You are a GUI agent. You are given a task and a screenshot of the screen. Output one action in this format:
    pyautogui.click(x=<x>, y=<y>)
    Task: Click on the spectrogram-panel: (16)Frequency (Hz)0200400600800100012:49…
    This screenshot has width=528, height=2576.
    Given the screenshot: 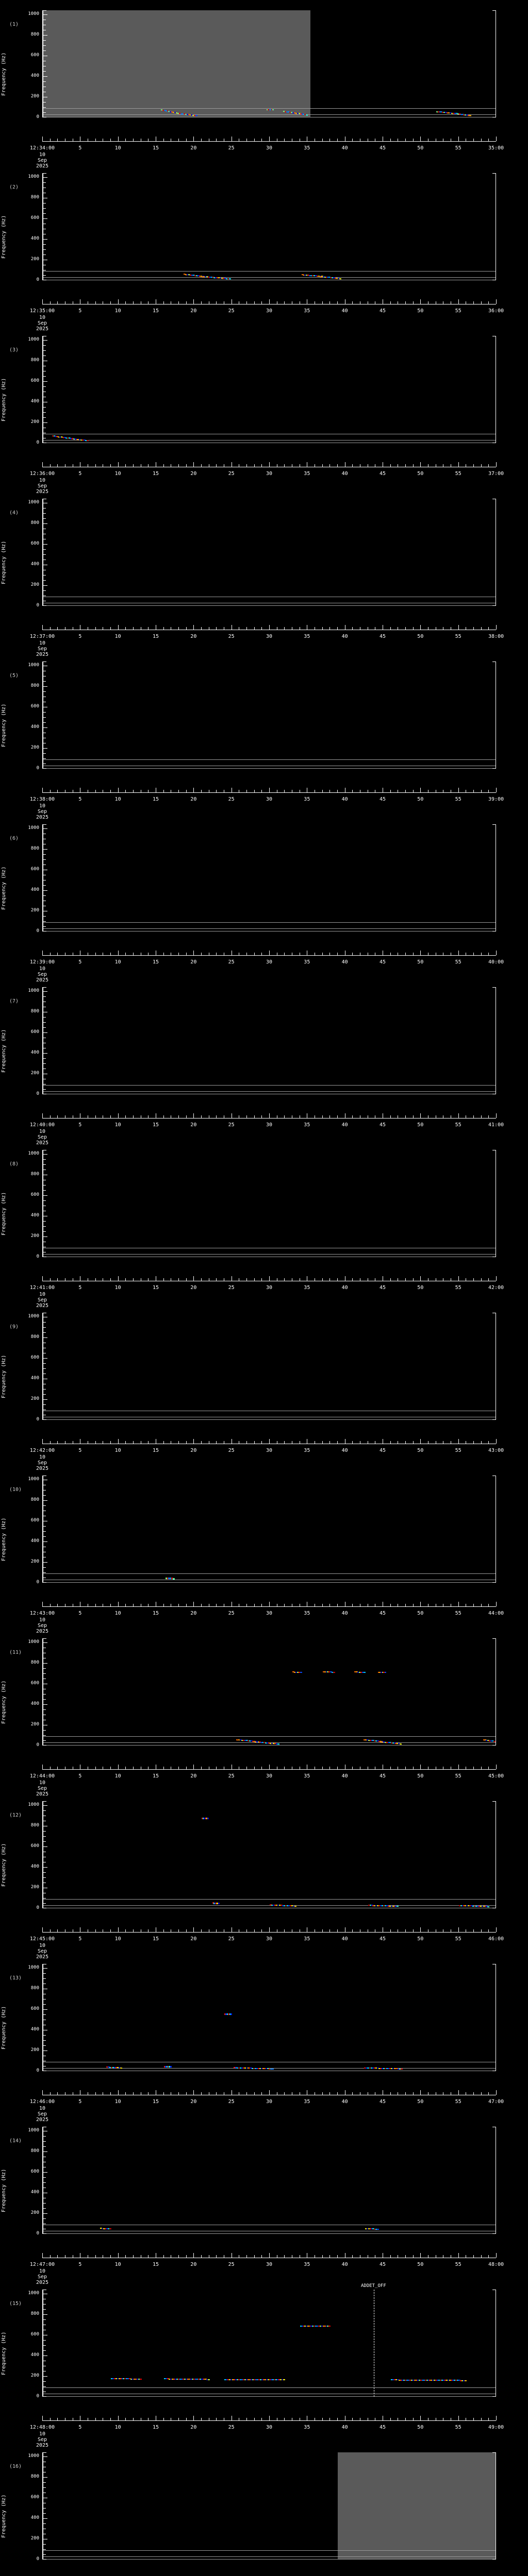 What is the action you would take?
    pyautogui.click(x=264, y=2514)
    